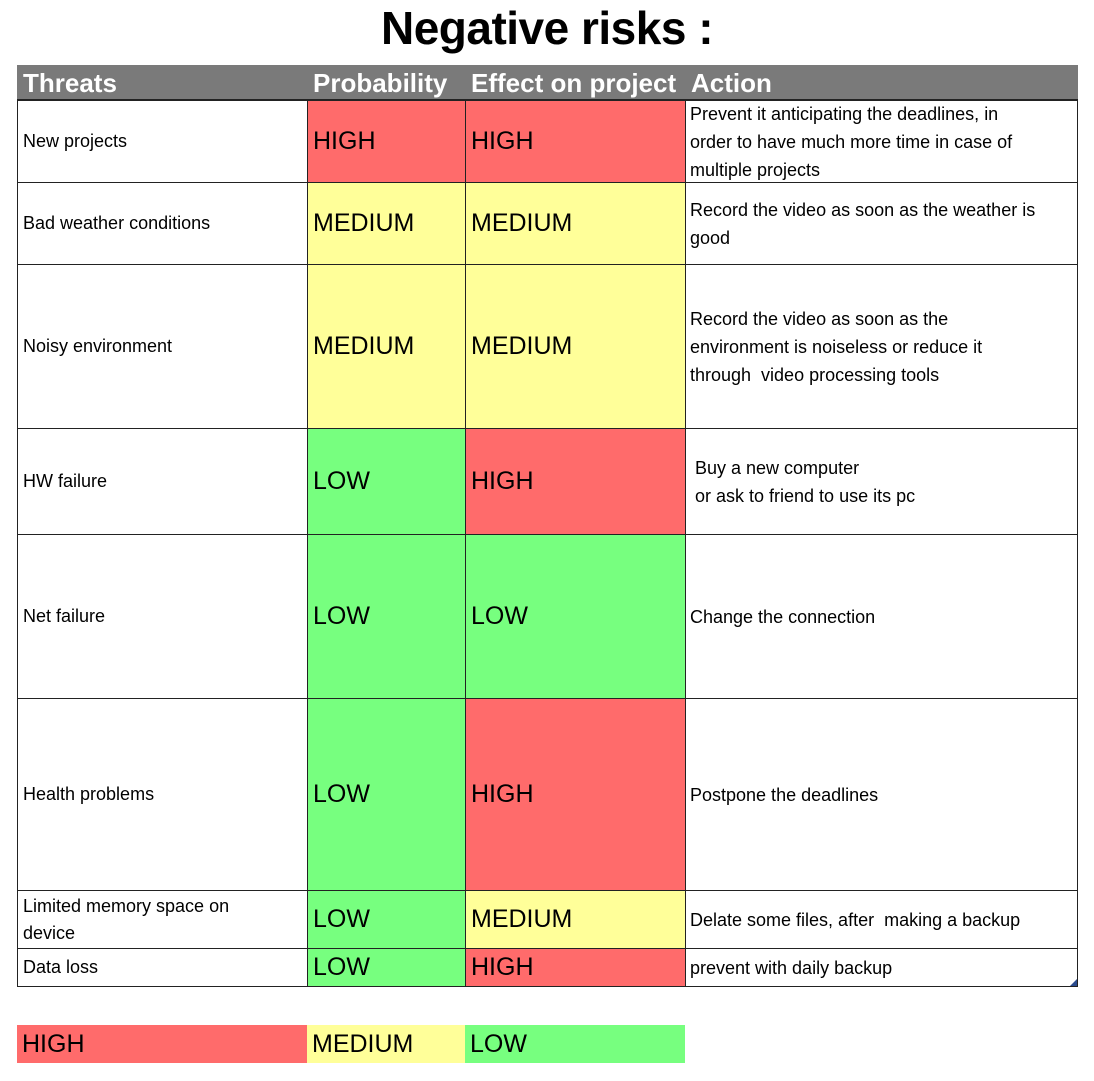 The image size is (1094, 1081). Describe the element at coordinates (575, 1044) in the screenshot. I see `legend-low: LOW` at that location.